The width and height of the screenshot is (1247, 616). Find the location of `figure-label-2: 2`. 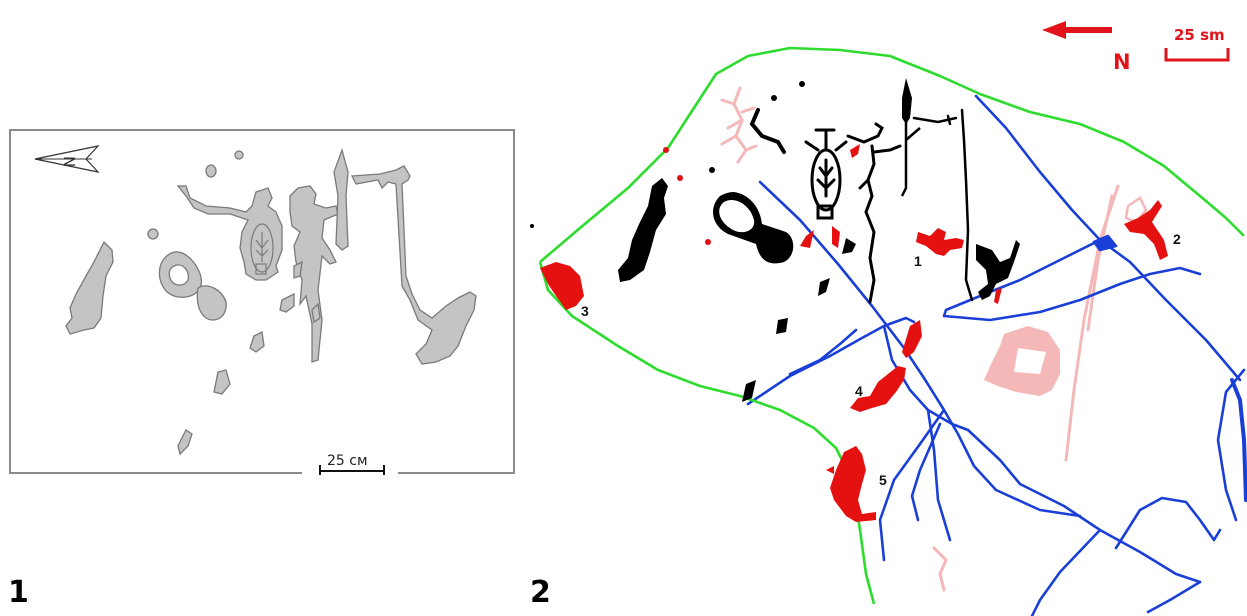

figure-label-2: 2 is located at coordinates (1177, 239).